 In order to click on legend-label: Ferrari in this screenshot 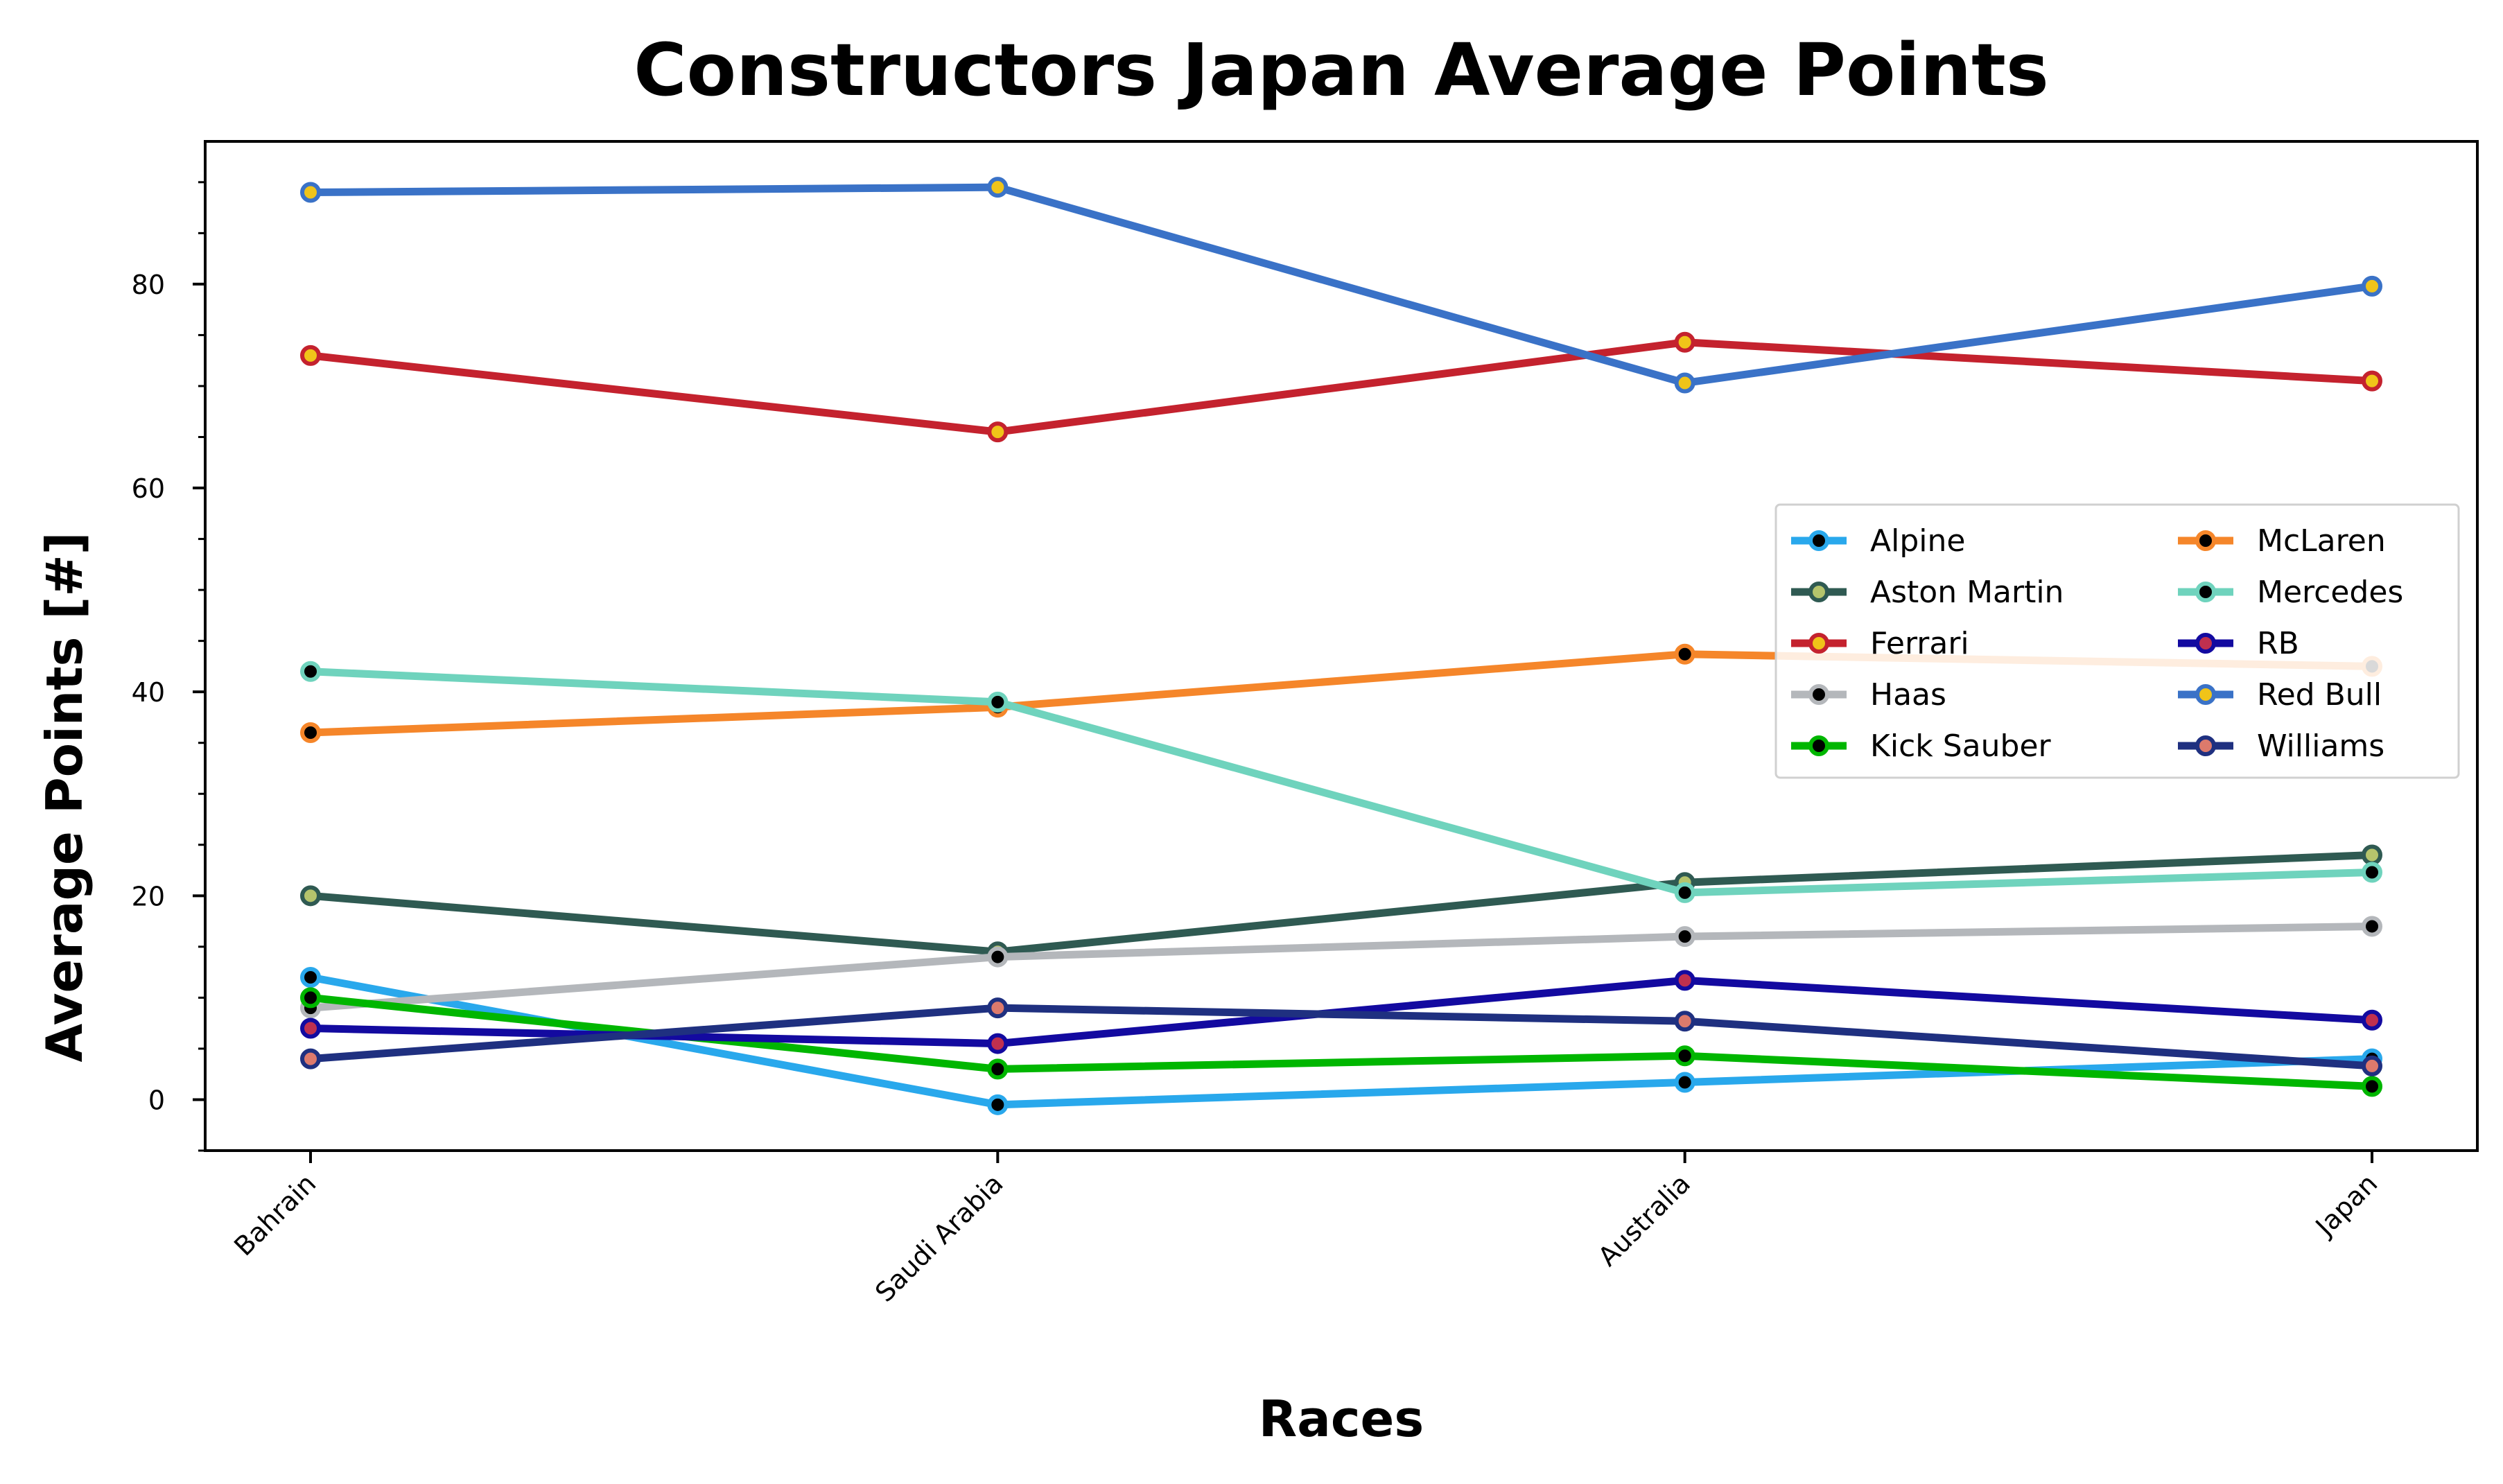, I will do `click(1920, 643)`.